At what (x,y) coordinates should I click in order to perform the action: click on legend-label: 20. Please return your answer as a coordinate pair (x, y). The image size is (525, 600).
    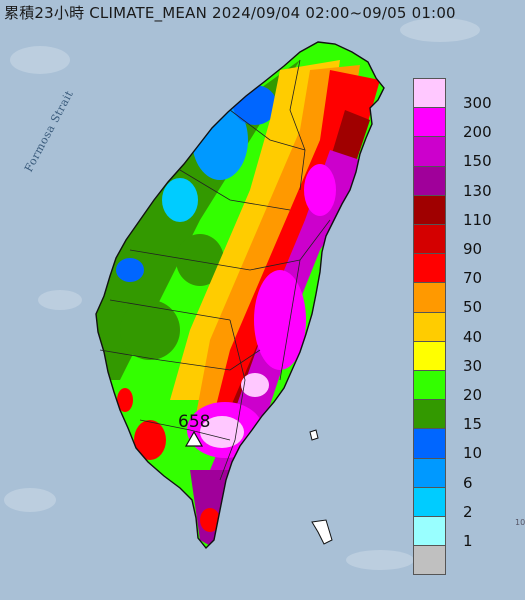
    Looking at the image, I should click on (473, 395).